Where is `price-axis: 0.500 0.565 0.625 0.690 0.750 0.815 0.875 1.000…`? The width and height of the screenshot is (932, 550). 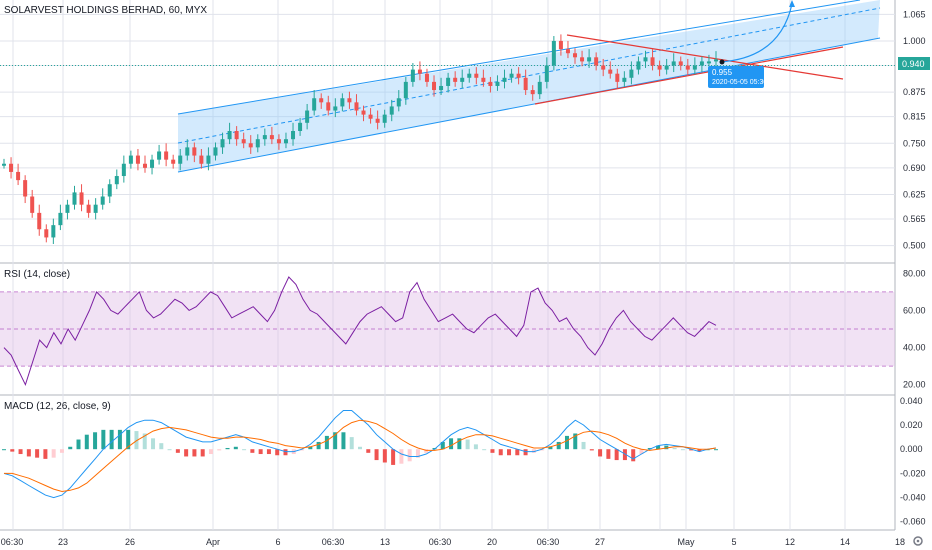 price-axis: 0.500 0.565 0.625 0.690 0.750 0.815 0.875 1.000… is located at coordinates (914, 129).